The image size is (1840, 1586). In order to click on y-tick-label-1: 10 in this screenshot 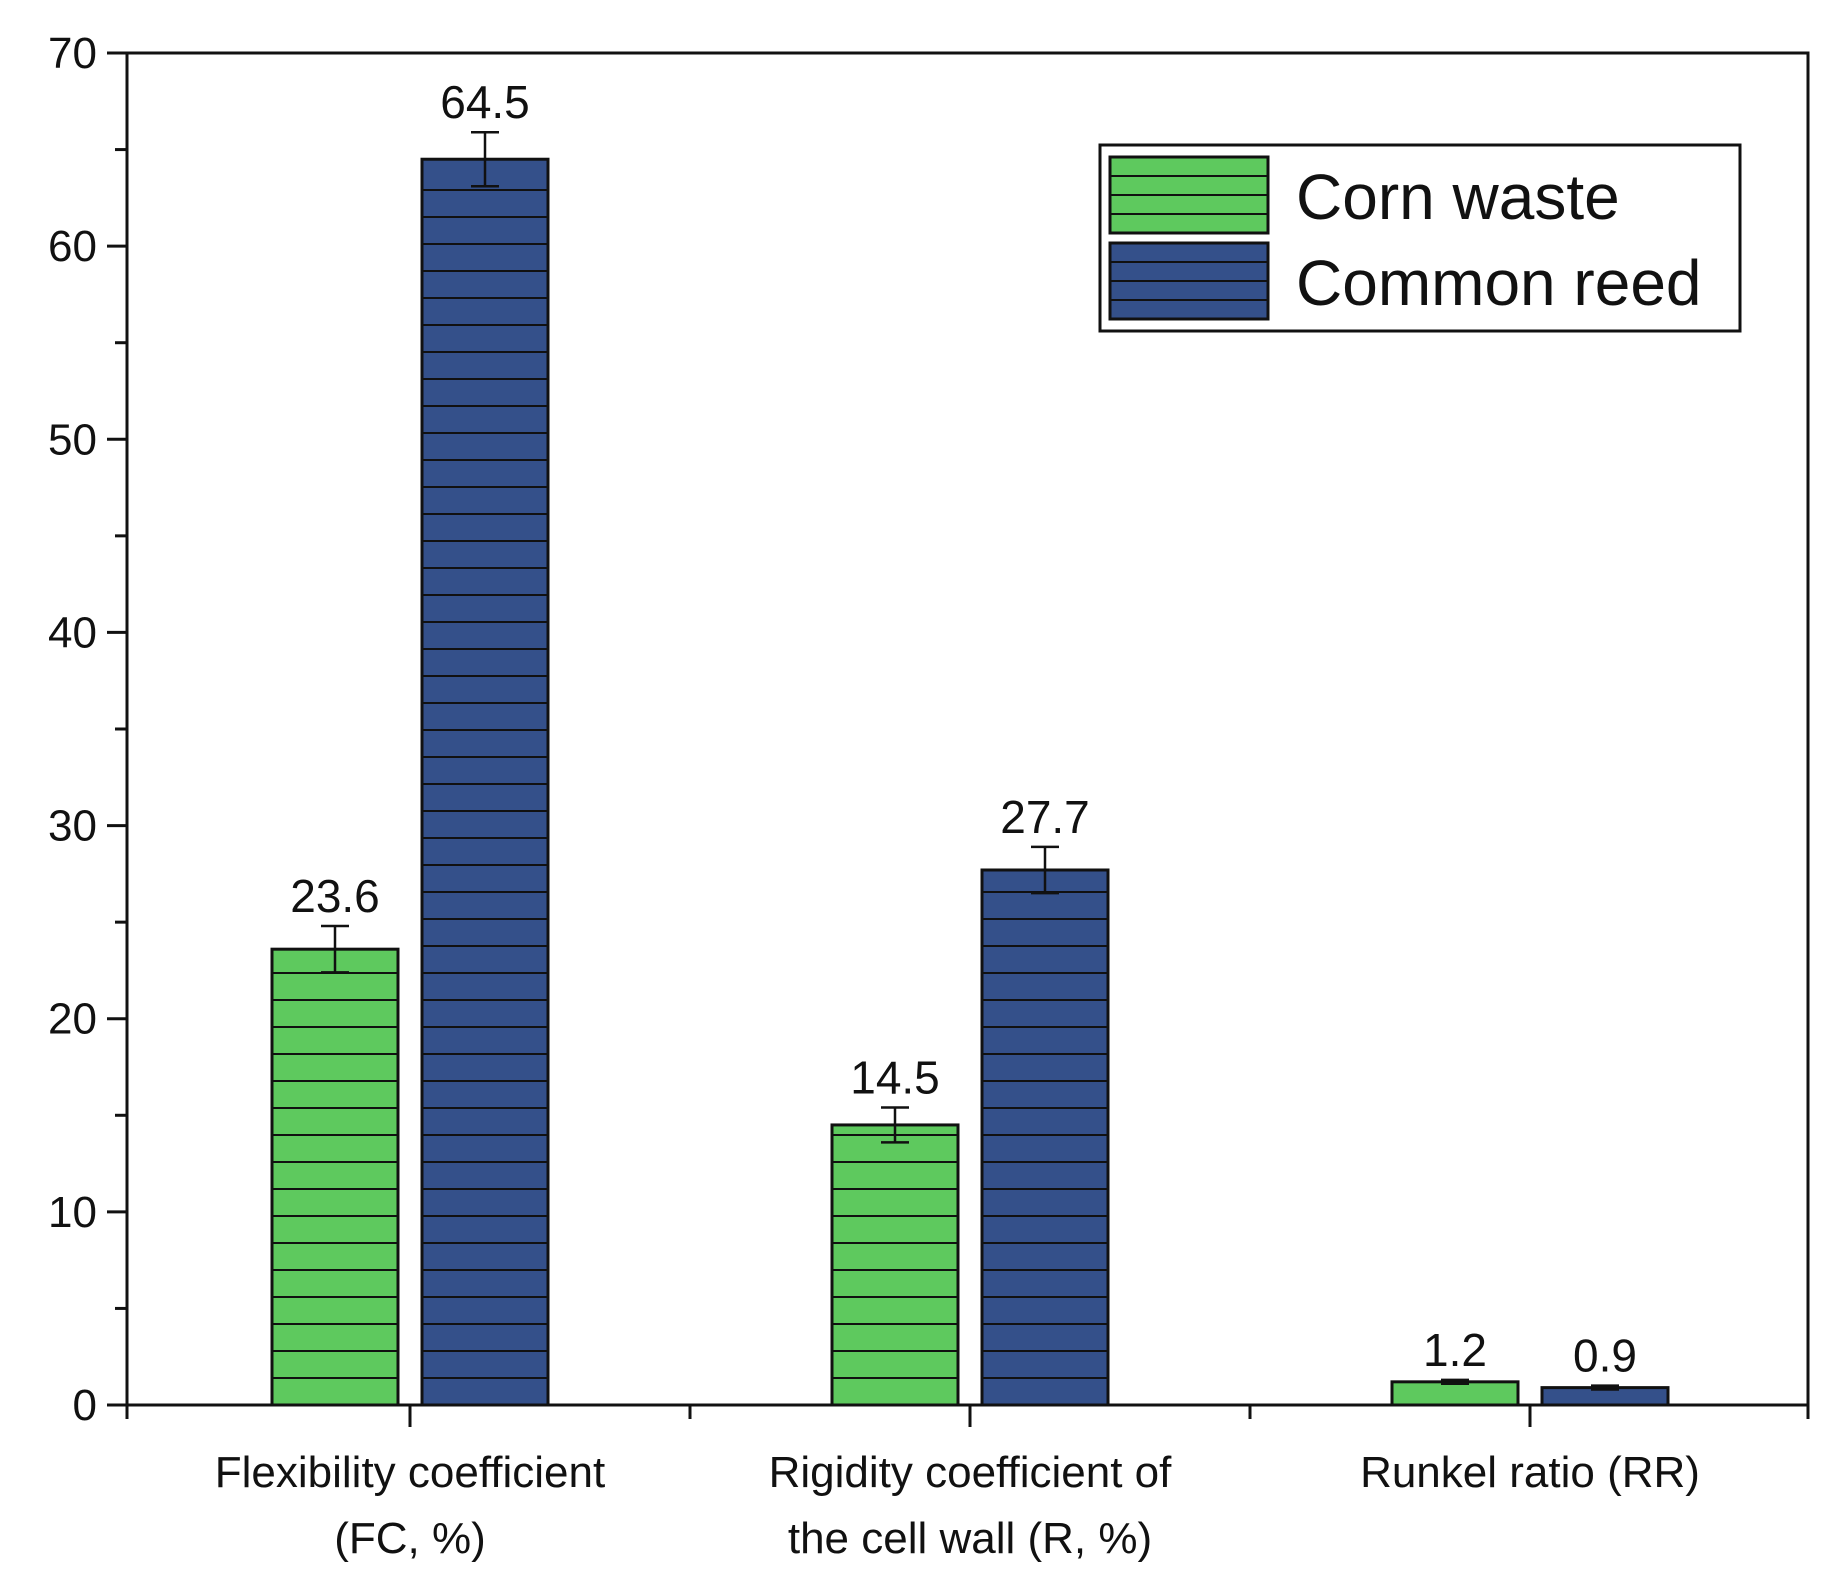, I will do `click(72, 1212)`.